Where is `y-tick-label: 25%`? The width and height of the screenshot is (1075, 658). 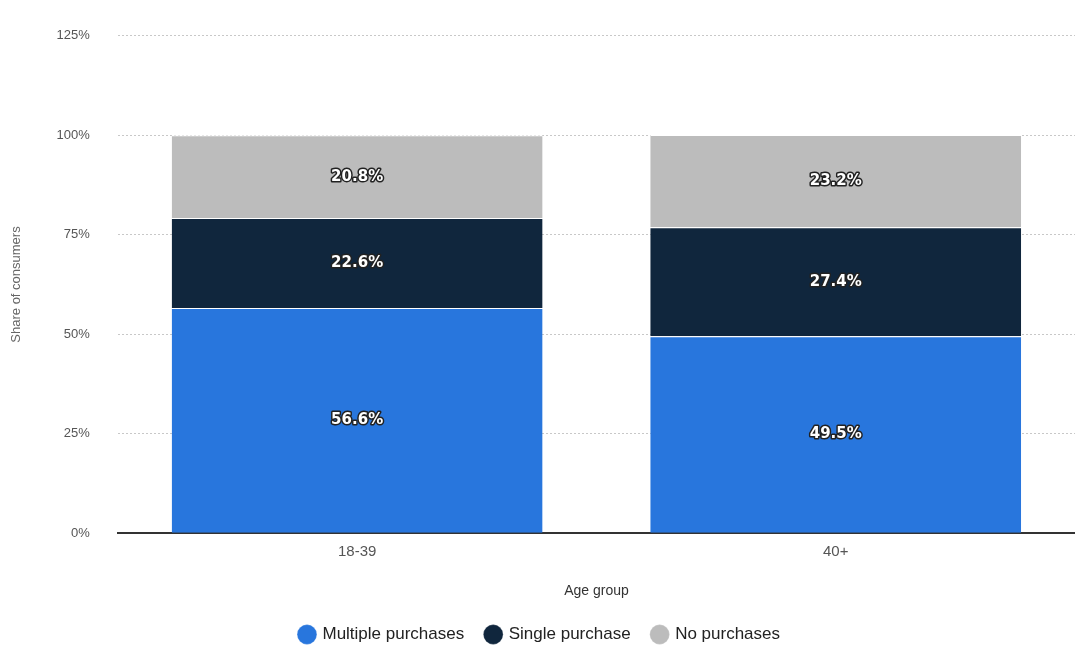 y-tick-label: 25% is located at coordinates (77, 433).